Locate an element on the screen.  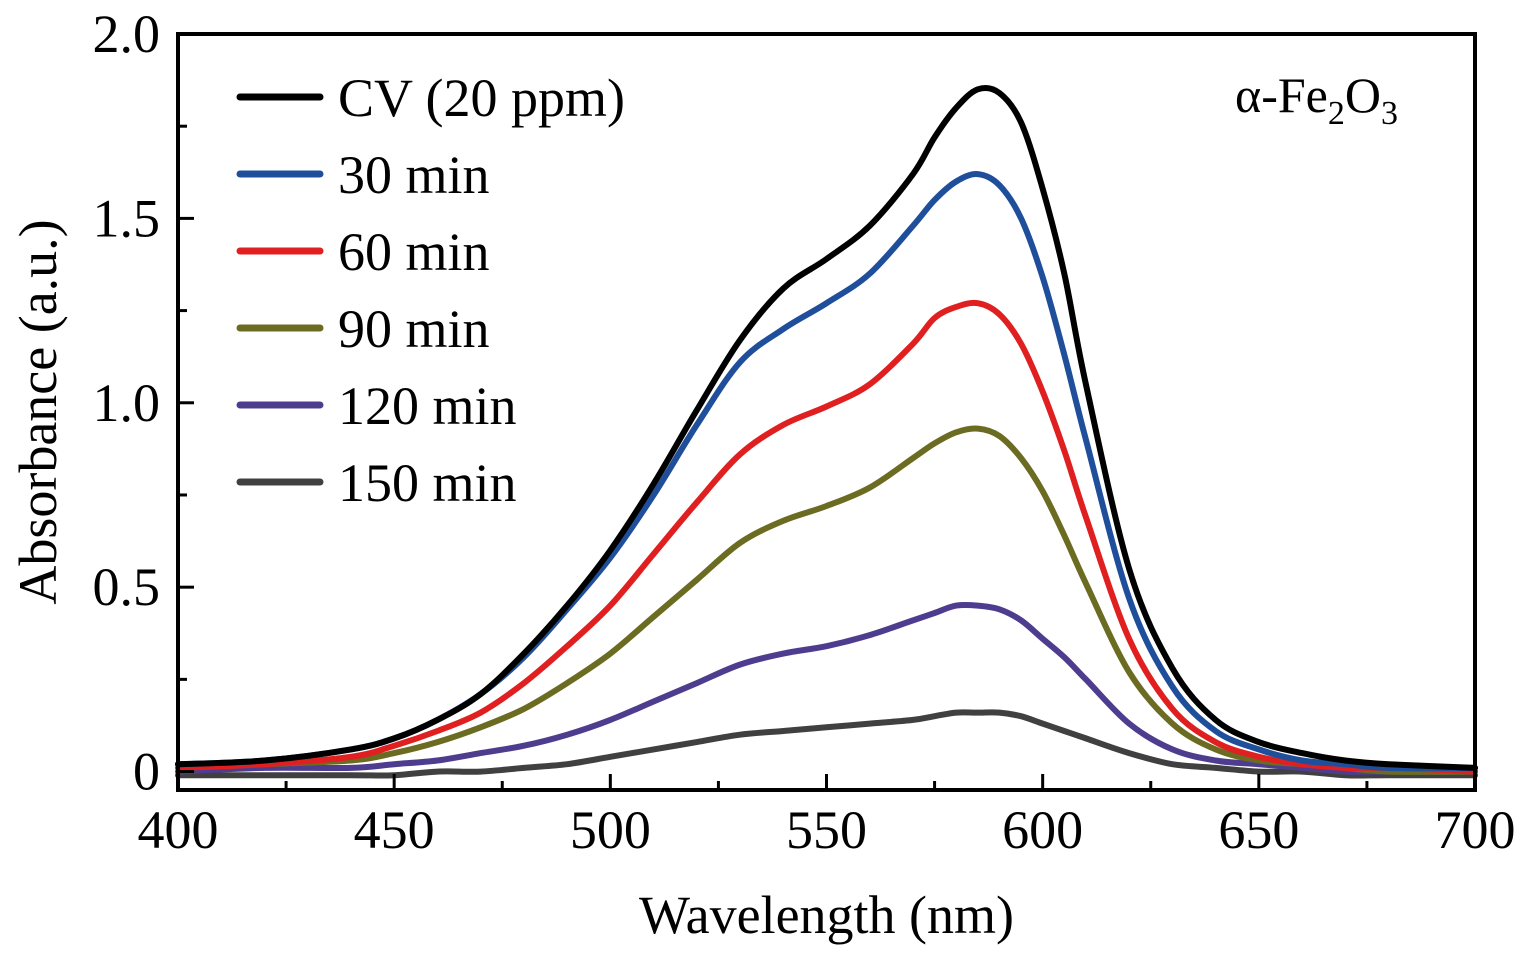
sample-annotation: α-Fe2O3 is located at coordinates (1316, 99).